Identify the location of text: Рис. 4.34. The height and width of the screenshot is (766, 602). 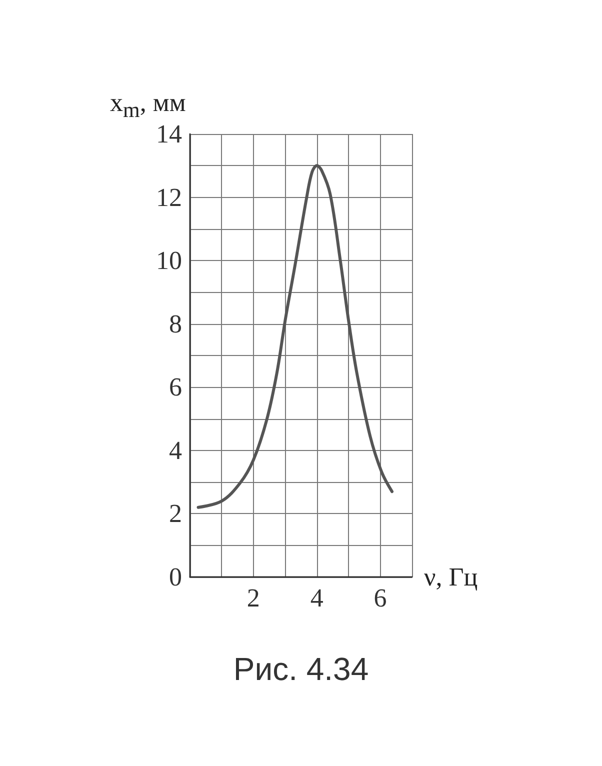
(301, 669).